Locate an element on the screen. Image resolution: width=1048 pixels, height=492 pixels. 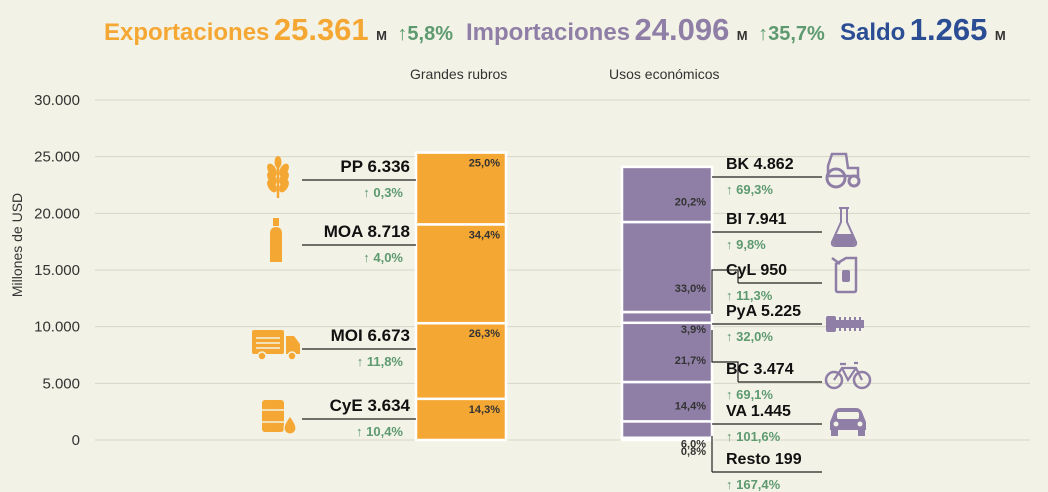
callout-change: ↑ 69,1% is located at coordinates (749, 394).